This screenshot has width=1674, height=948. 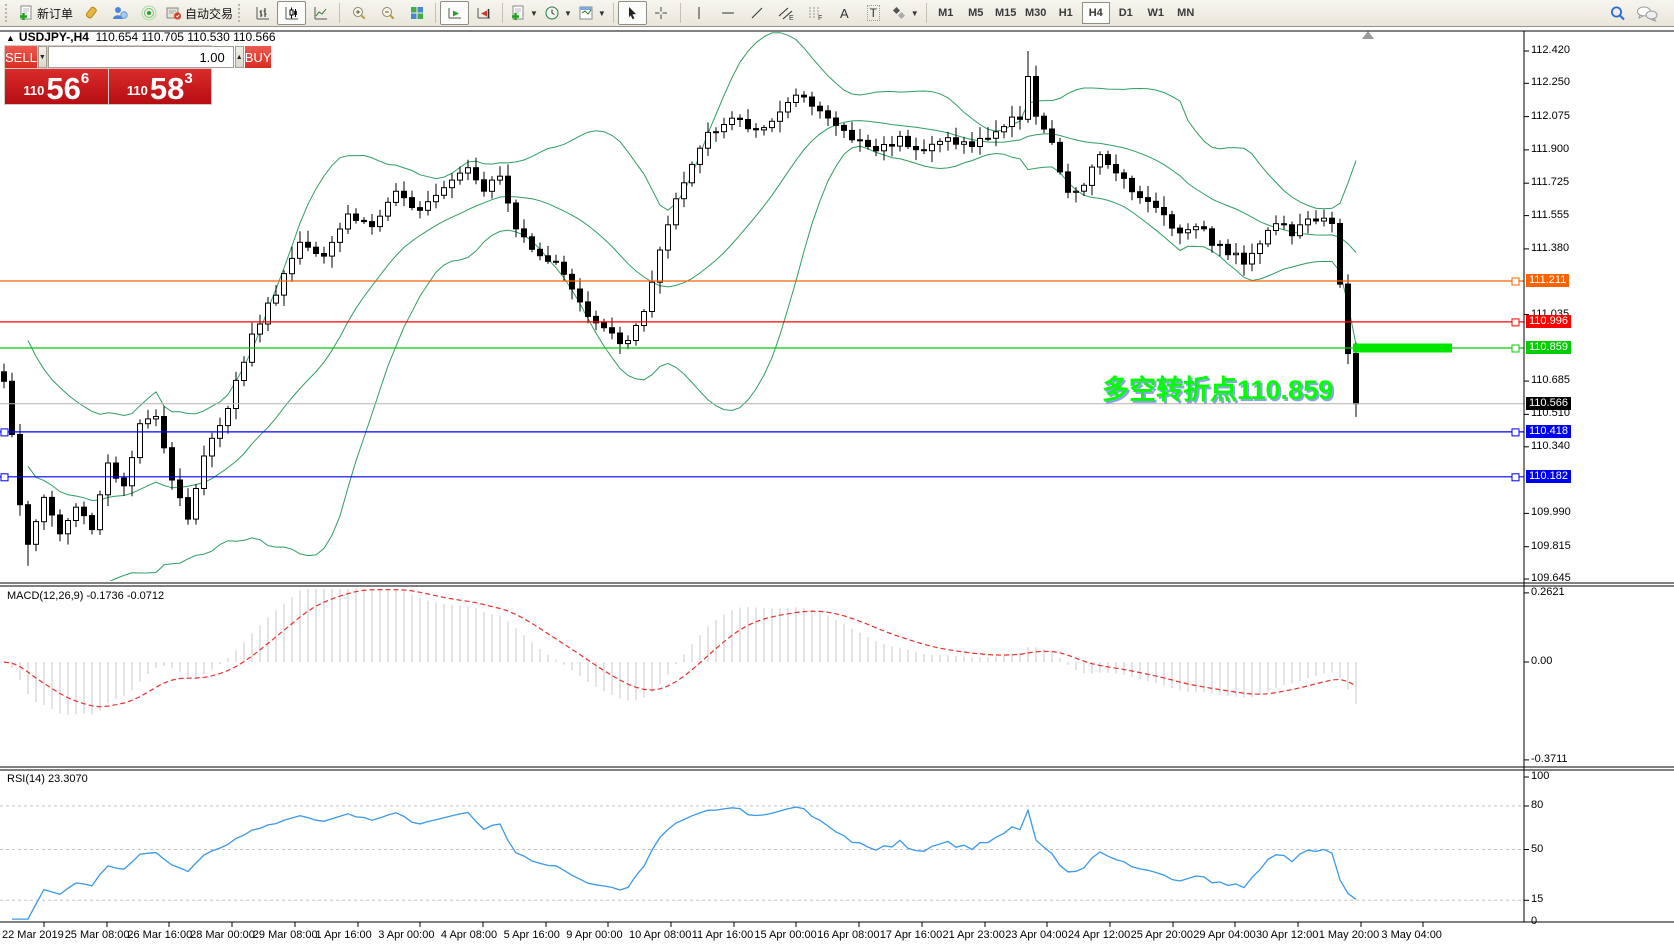 I want to click on profile-icon, so click(x=120, y=13).